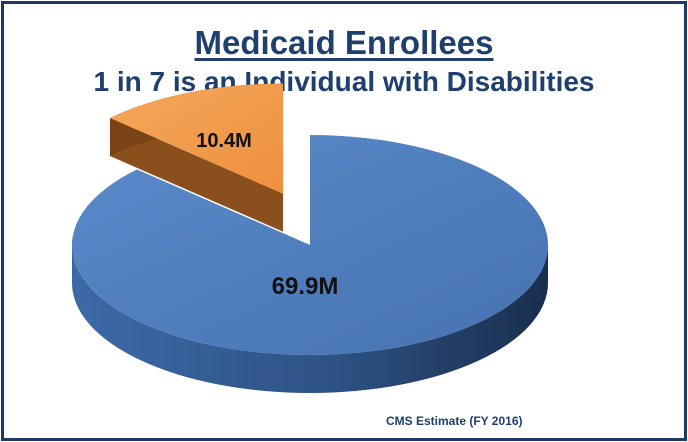  I want to click on source-note: CMS Estimate (FY 2016), so click(454, 421).